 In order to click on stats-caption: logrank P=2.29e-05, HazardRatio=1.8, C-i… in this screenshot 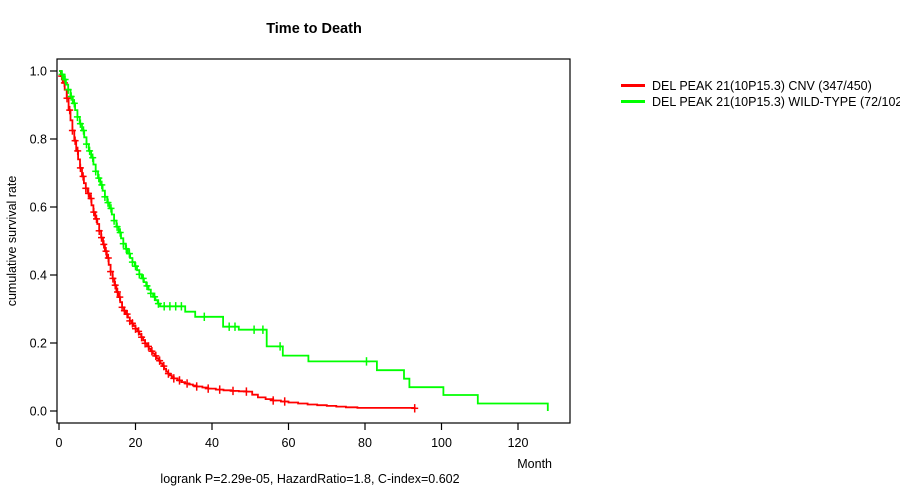, I will do `click(309, 479)`.